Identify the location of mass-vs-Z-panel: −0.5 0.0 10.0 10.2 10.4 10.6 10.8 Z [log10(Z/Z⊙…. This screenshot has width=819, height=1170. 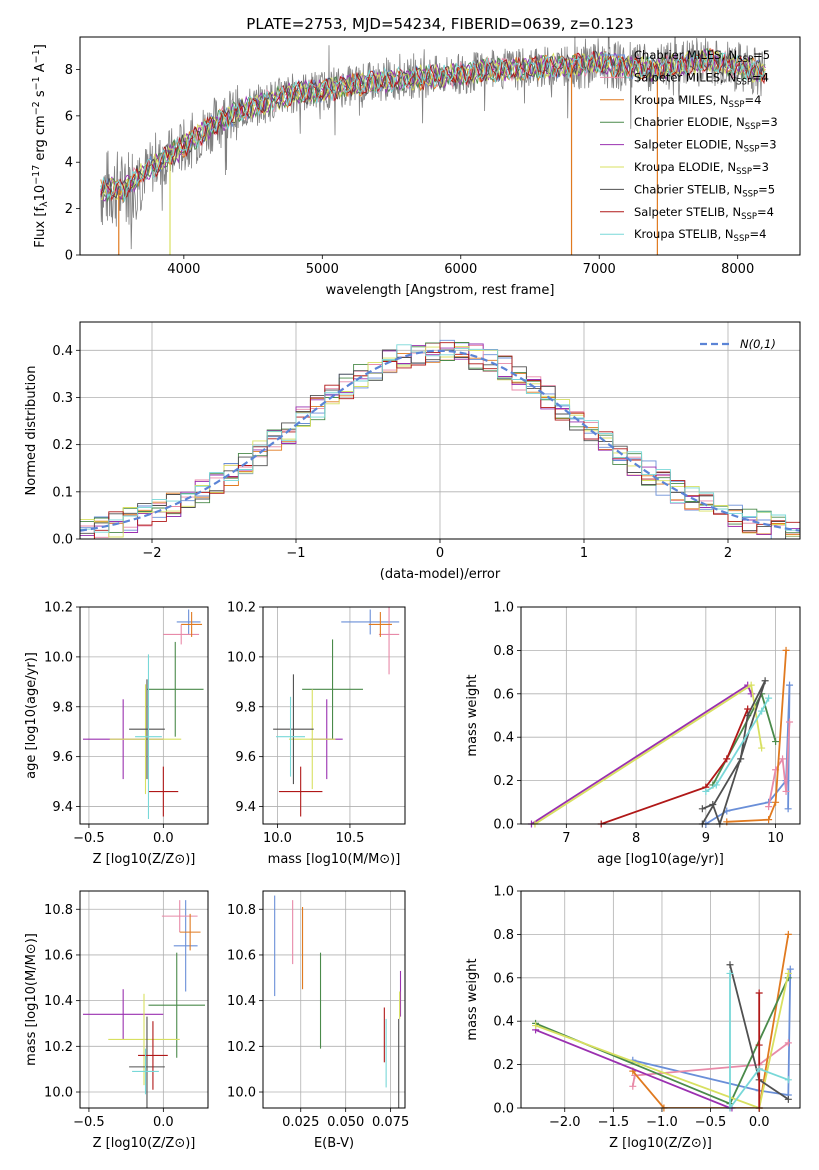
(116, 1020).